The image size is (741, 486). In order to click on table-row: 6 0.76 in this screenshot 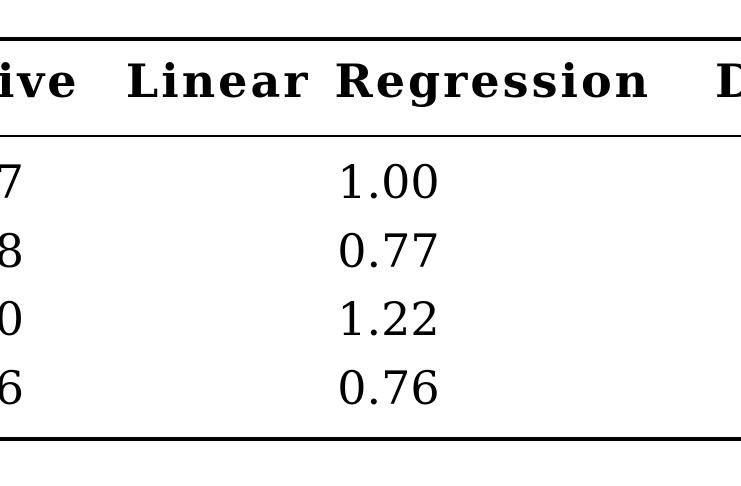, I will do `click(370, 388)`.